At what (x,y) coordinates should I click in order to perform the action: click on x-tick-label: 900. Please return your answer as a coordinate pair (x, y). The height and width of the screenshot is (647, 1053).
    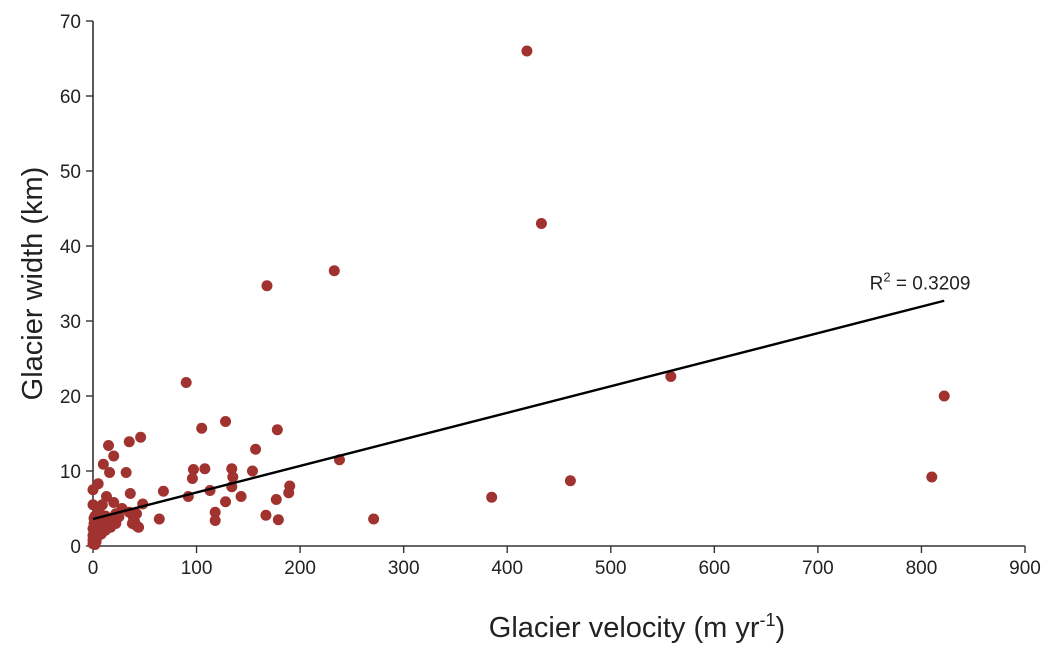
    Looking at the image, I should click on (1025, 568).